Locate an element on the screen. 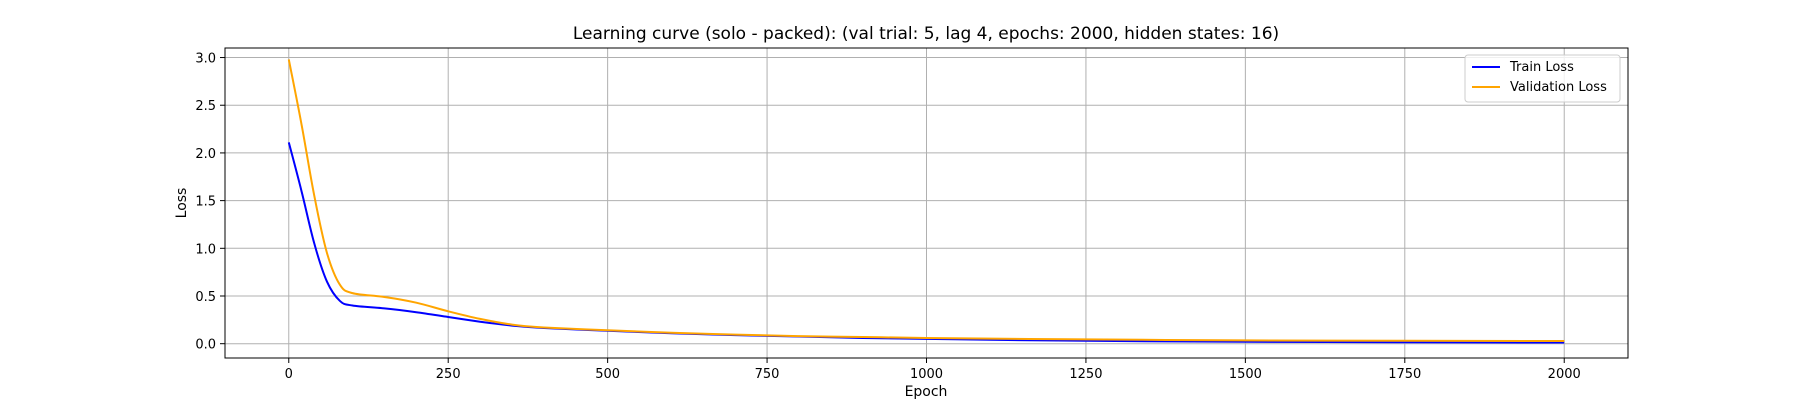 The height and width of the screenshot is (404, 1800). x-tick-label: 1500 is located at coordinates (1245, 374).